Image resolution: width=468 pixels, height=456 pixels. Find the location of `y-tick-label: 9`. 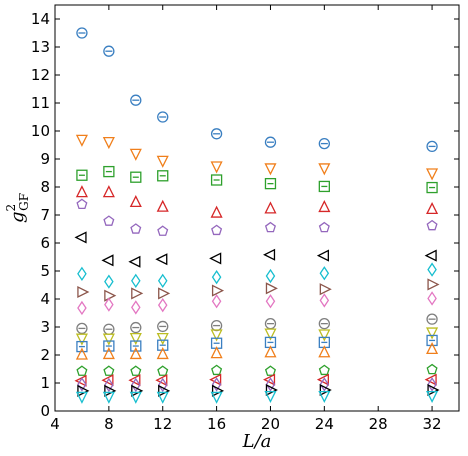

y-tick-label: 9 is located at coordinates (45, 159).